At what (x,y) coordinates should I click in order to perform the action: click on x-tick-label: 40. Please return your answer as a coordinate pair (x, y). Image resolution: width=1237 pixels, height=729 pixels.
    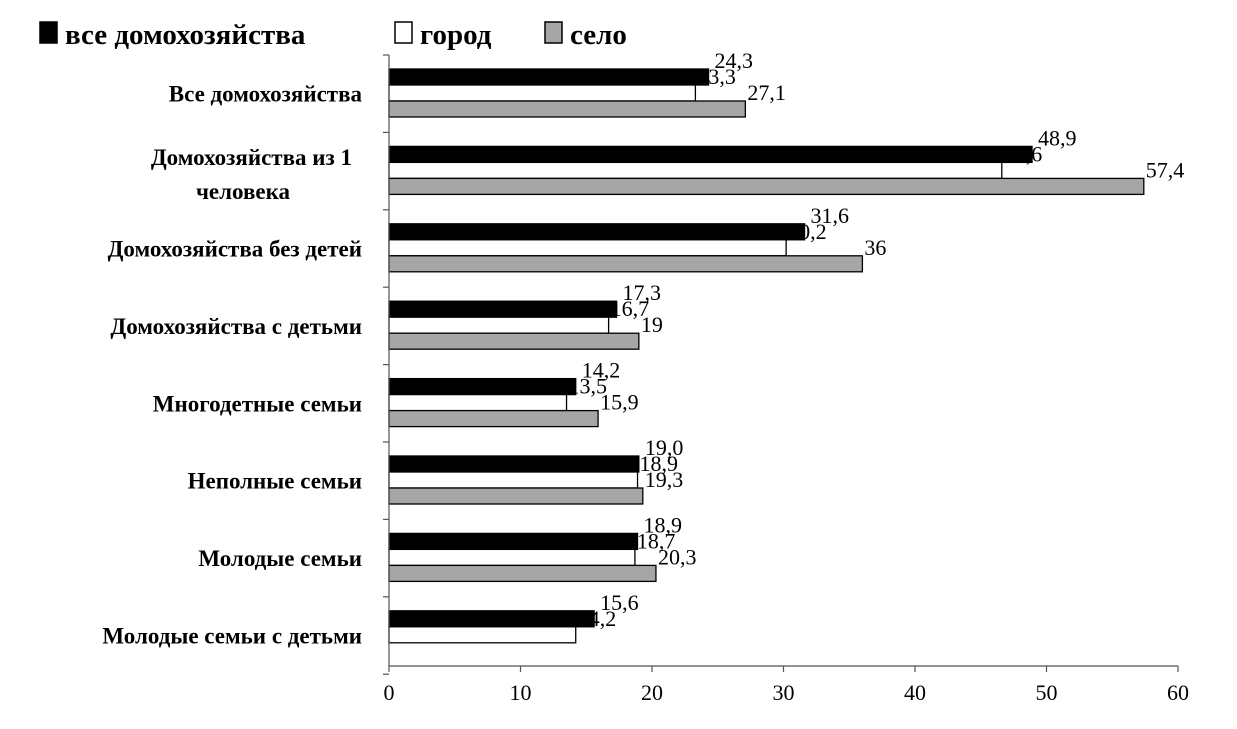
    Looking at the image, I should click on (915, 692).